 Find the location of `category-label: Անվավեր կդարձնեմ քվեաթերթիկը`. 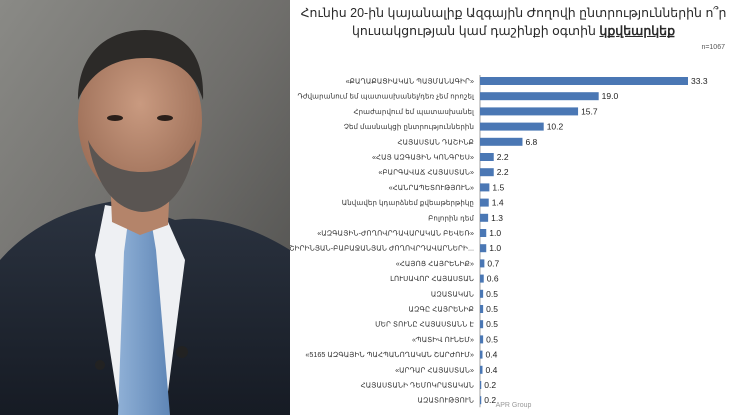

category-label: Անվավեր կդարձնեմ քվեաթերթիկը is located at coordinates (408, 202).